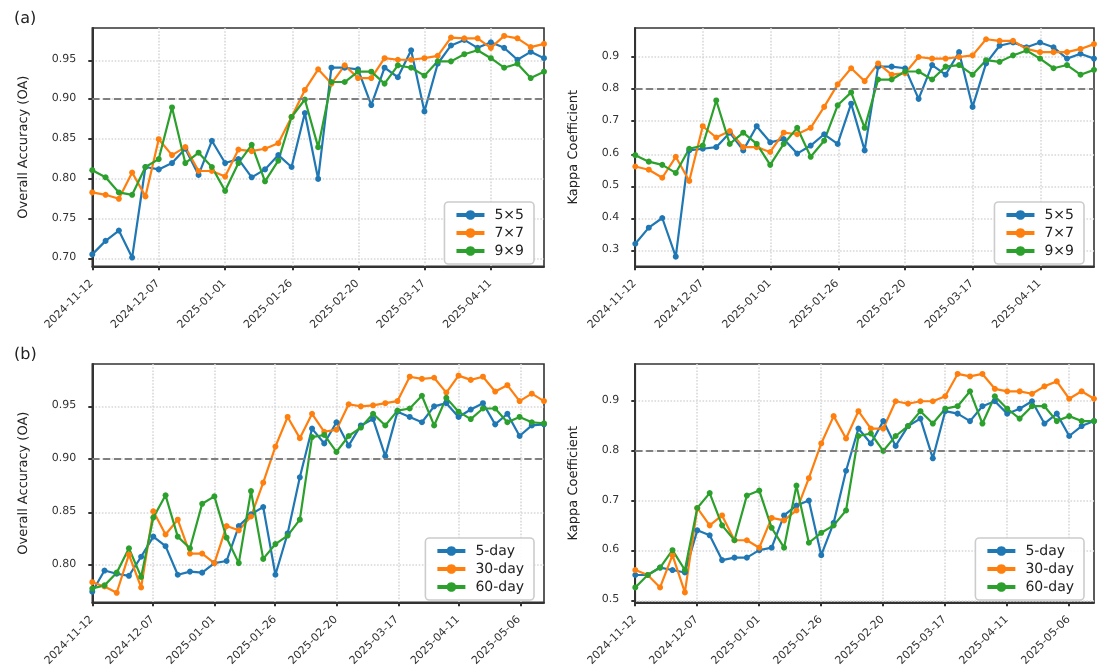 The image size is (1100, 672). Describe the element at coordinates (25, 18) in the screenshot. I see `chart-title: (a)` at that location.